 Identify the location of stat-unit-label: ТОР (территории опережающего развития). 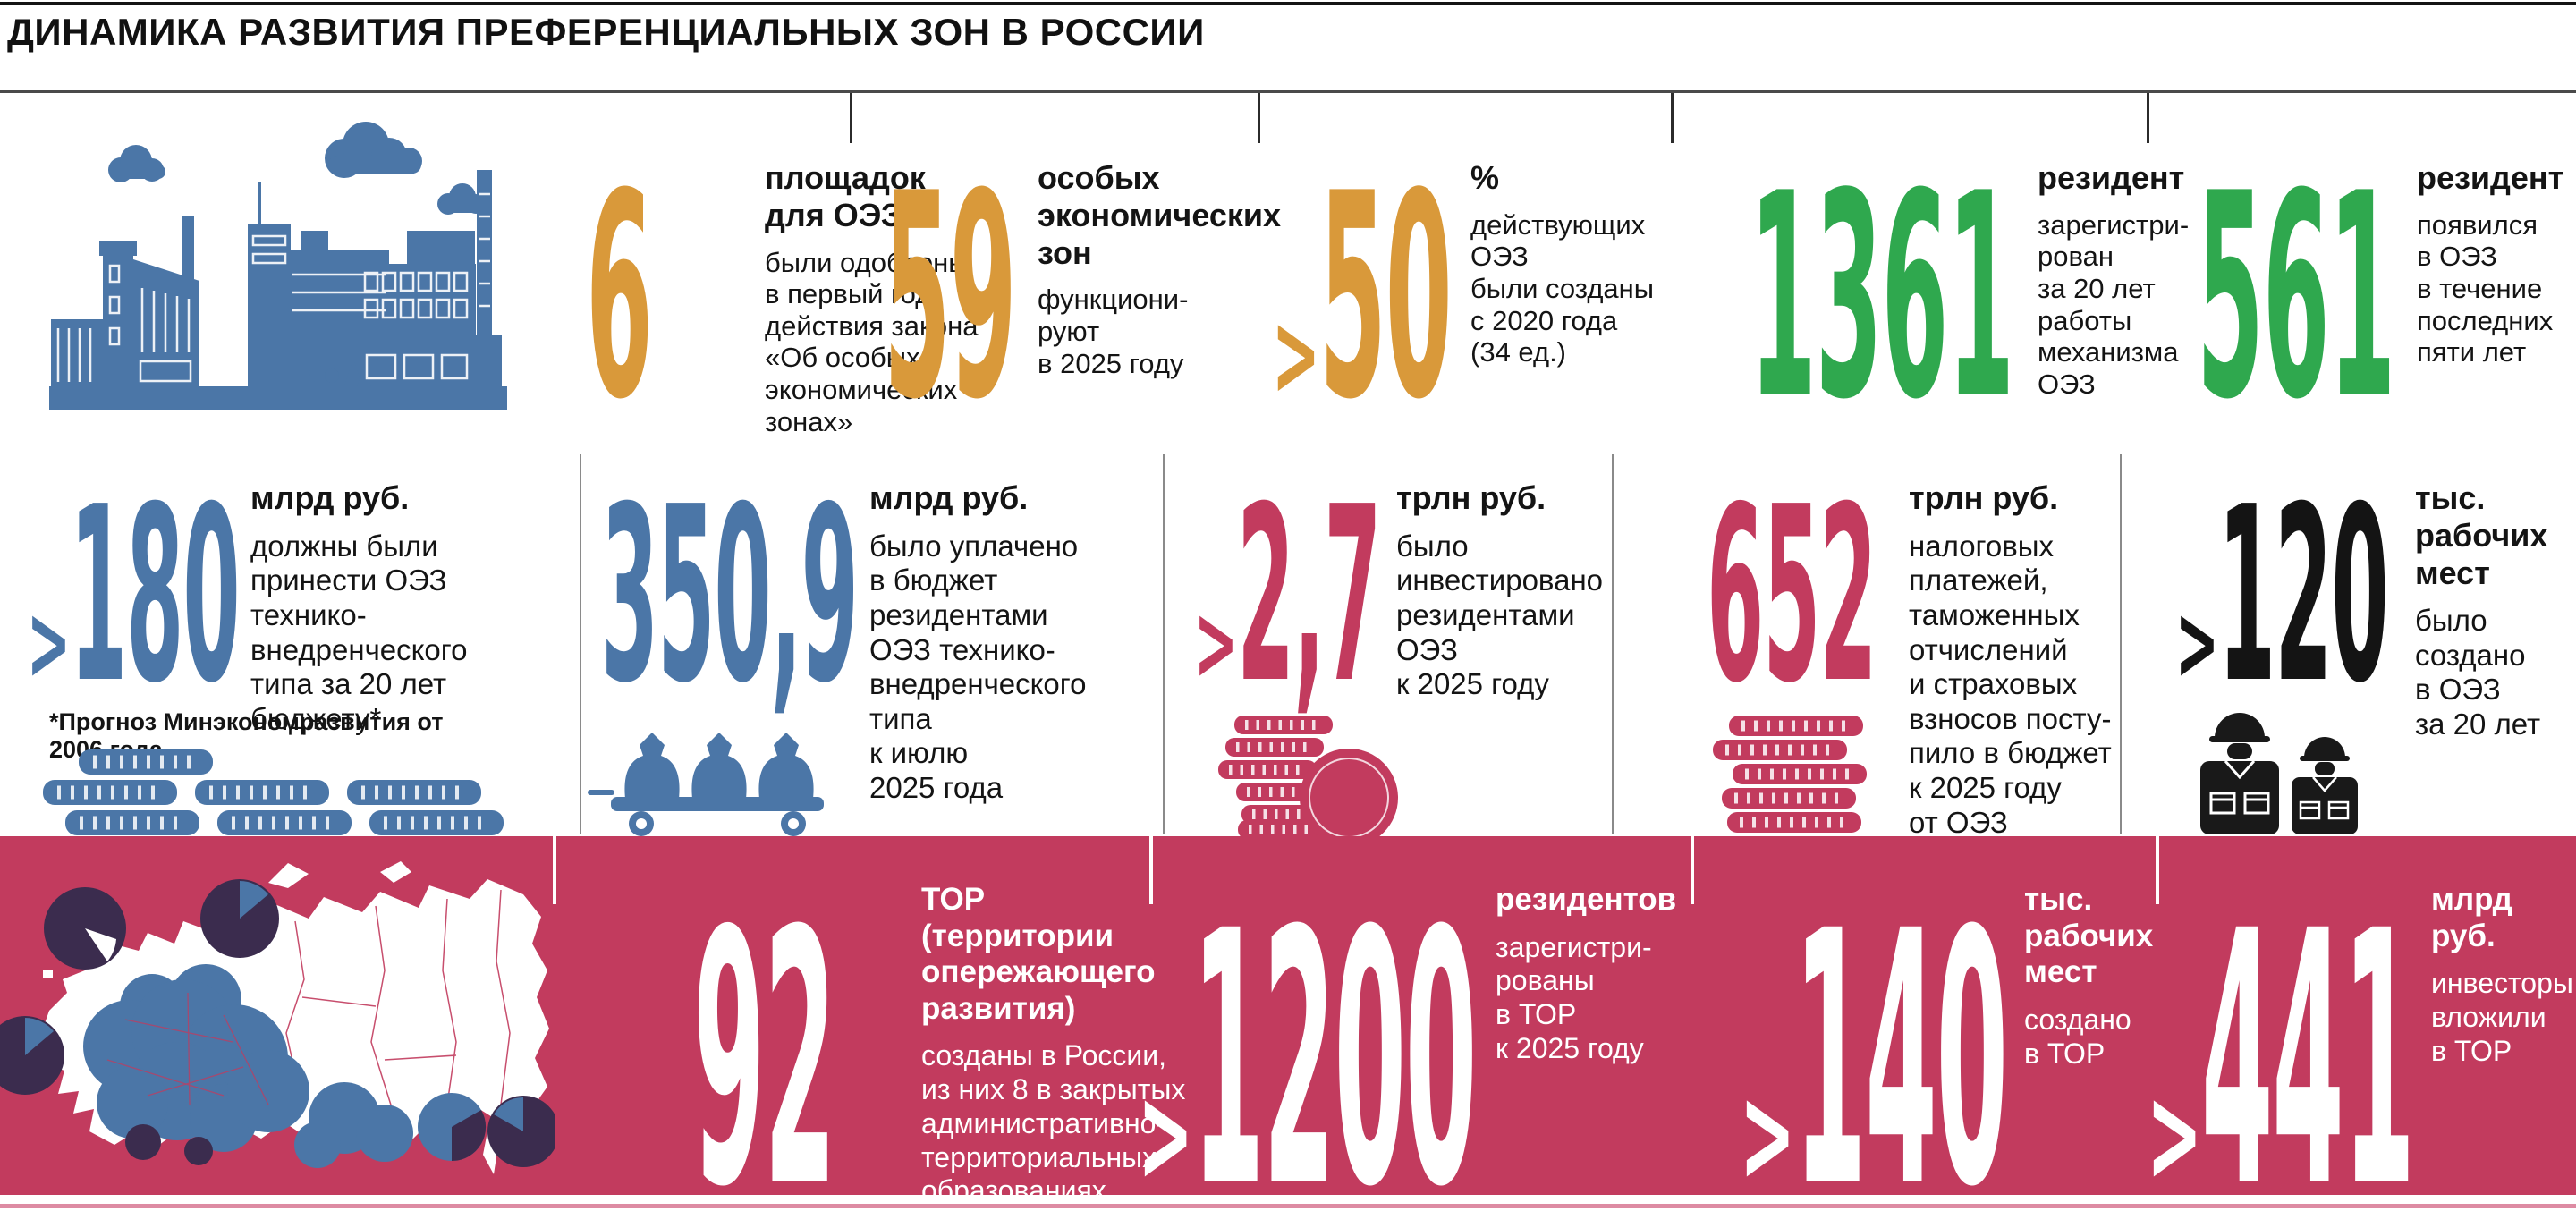
(1038, 954).